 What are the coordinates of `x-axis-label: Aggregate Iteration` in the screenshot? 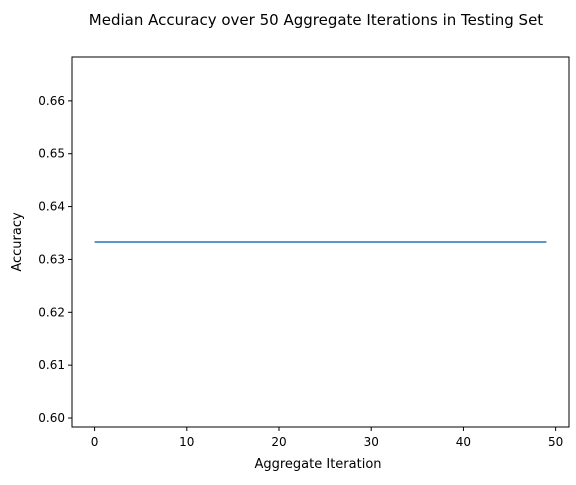 It's located at (317, 464).